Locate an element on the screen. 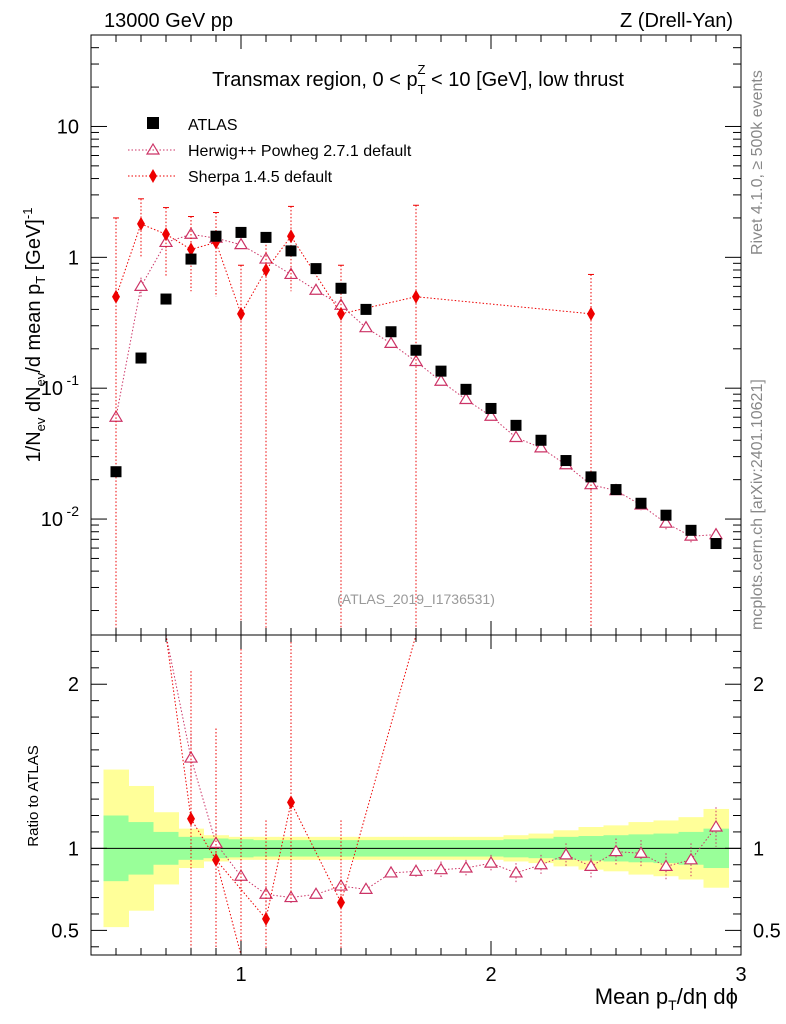 The height and width of the screenshot is (1024, 786). ratio-y-tick-label: 2 is located at coordinates (73, 685).